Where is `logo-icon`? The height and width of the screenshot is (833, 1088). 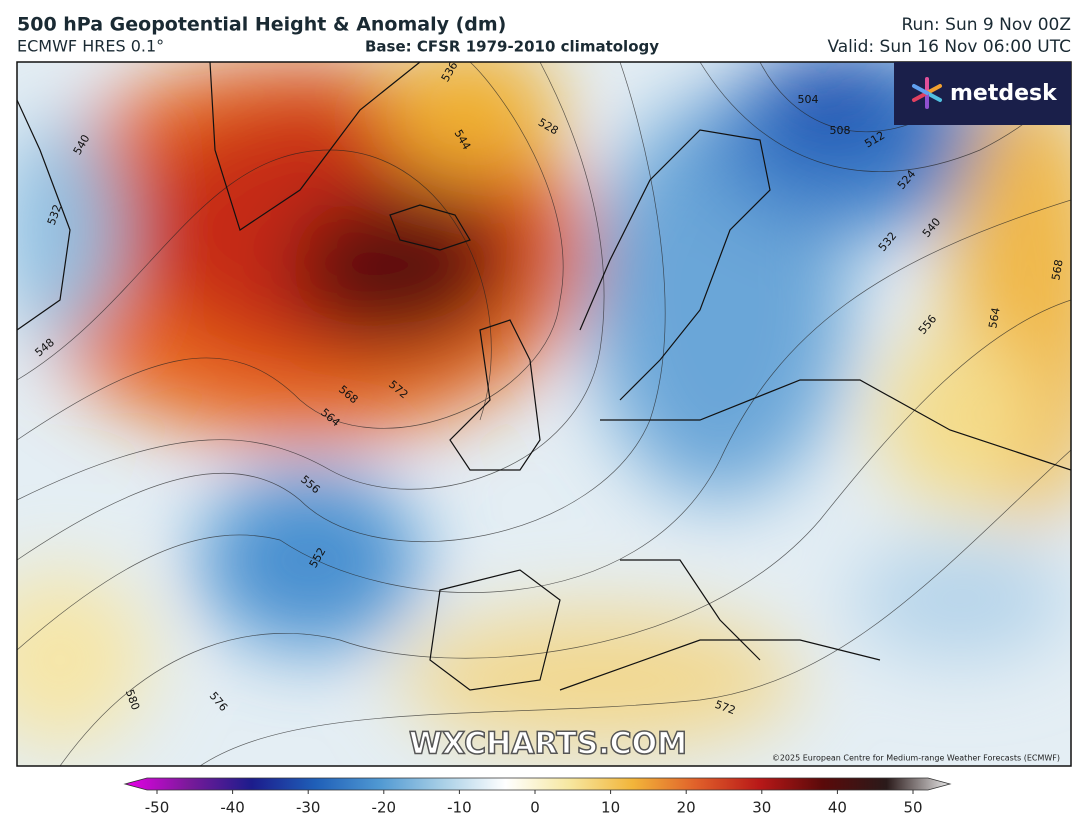
logo-icon is located at coordinates (927, 93).